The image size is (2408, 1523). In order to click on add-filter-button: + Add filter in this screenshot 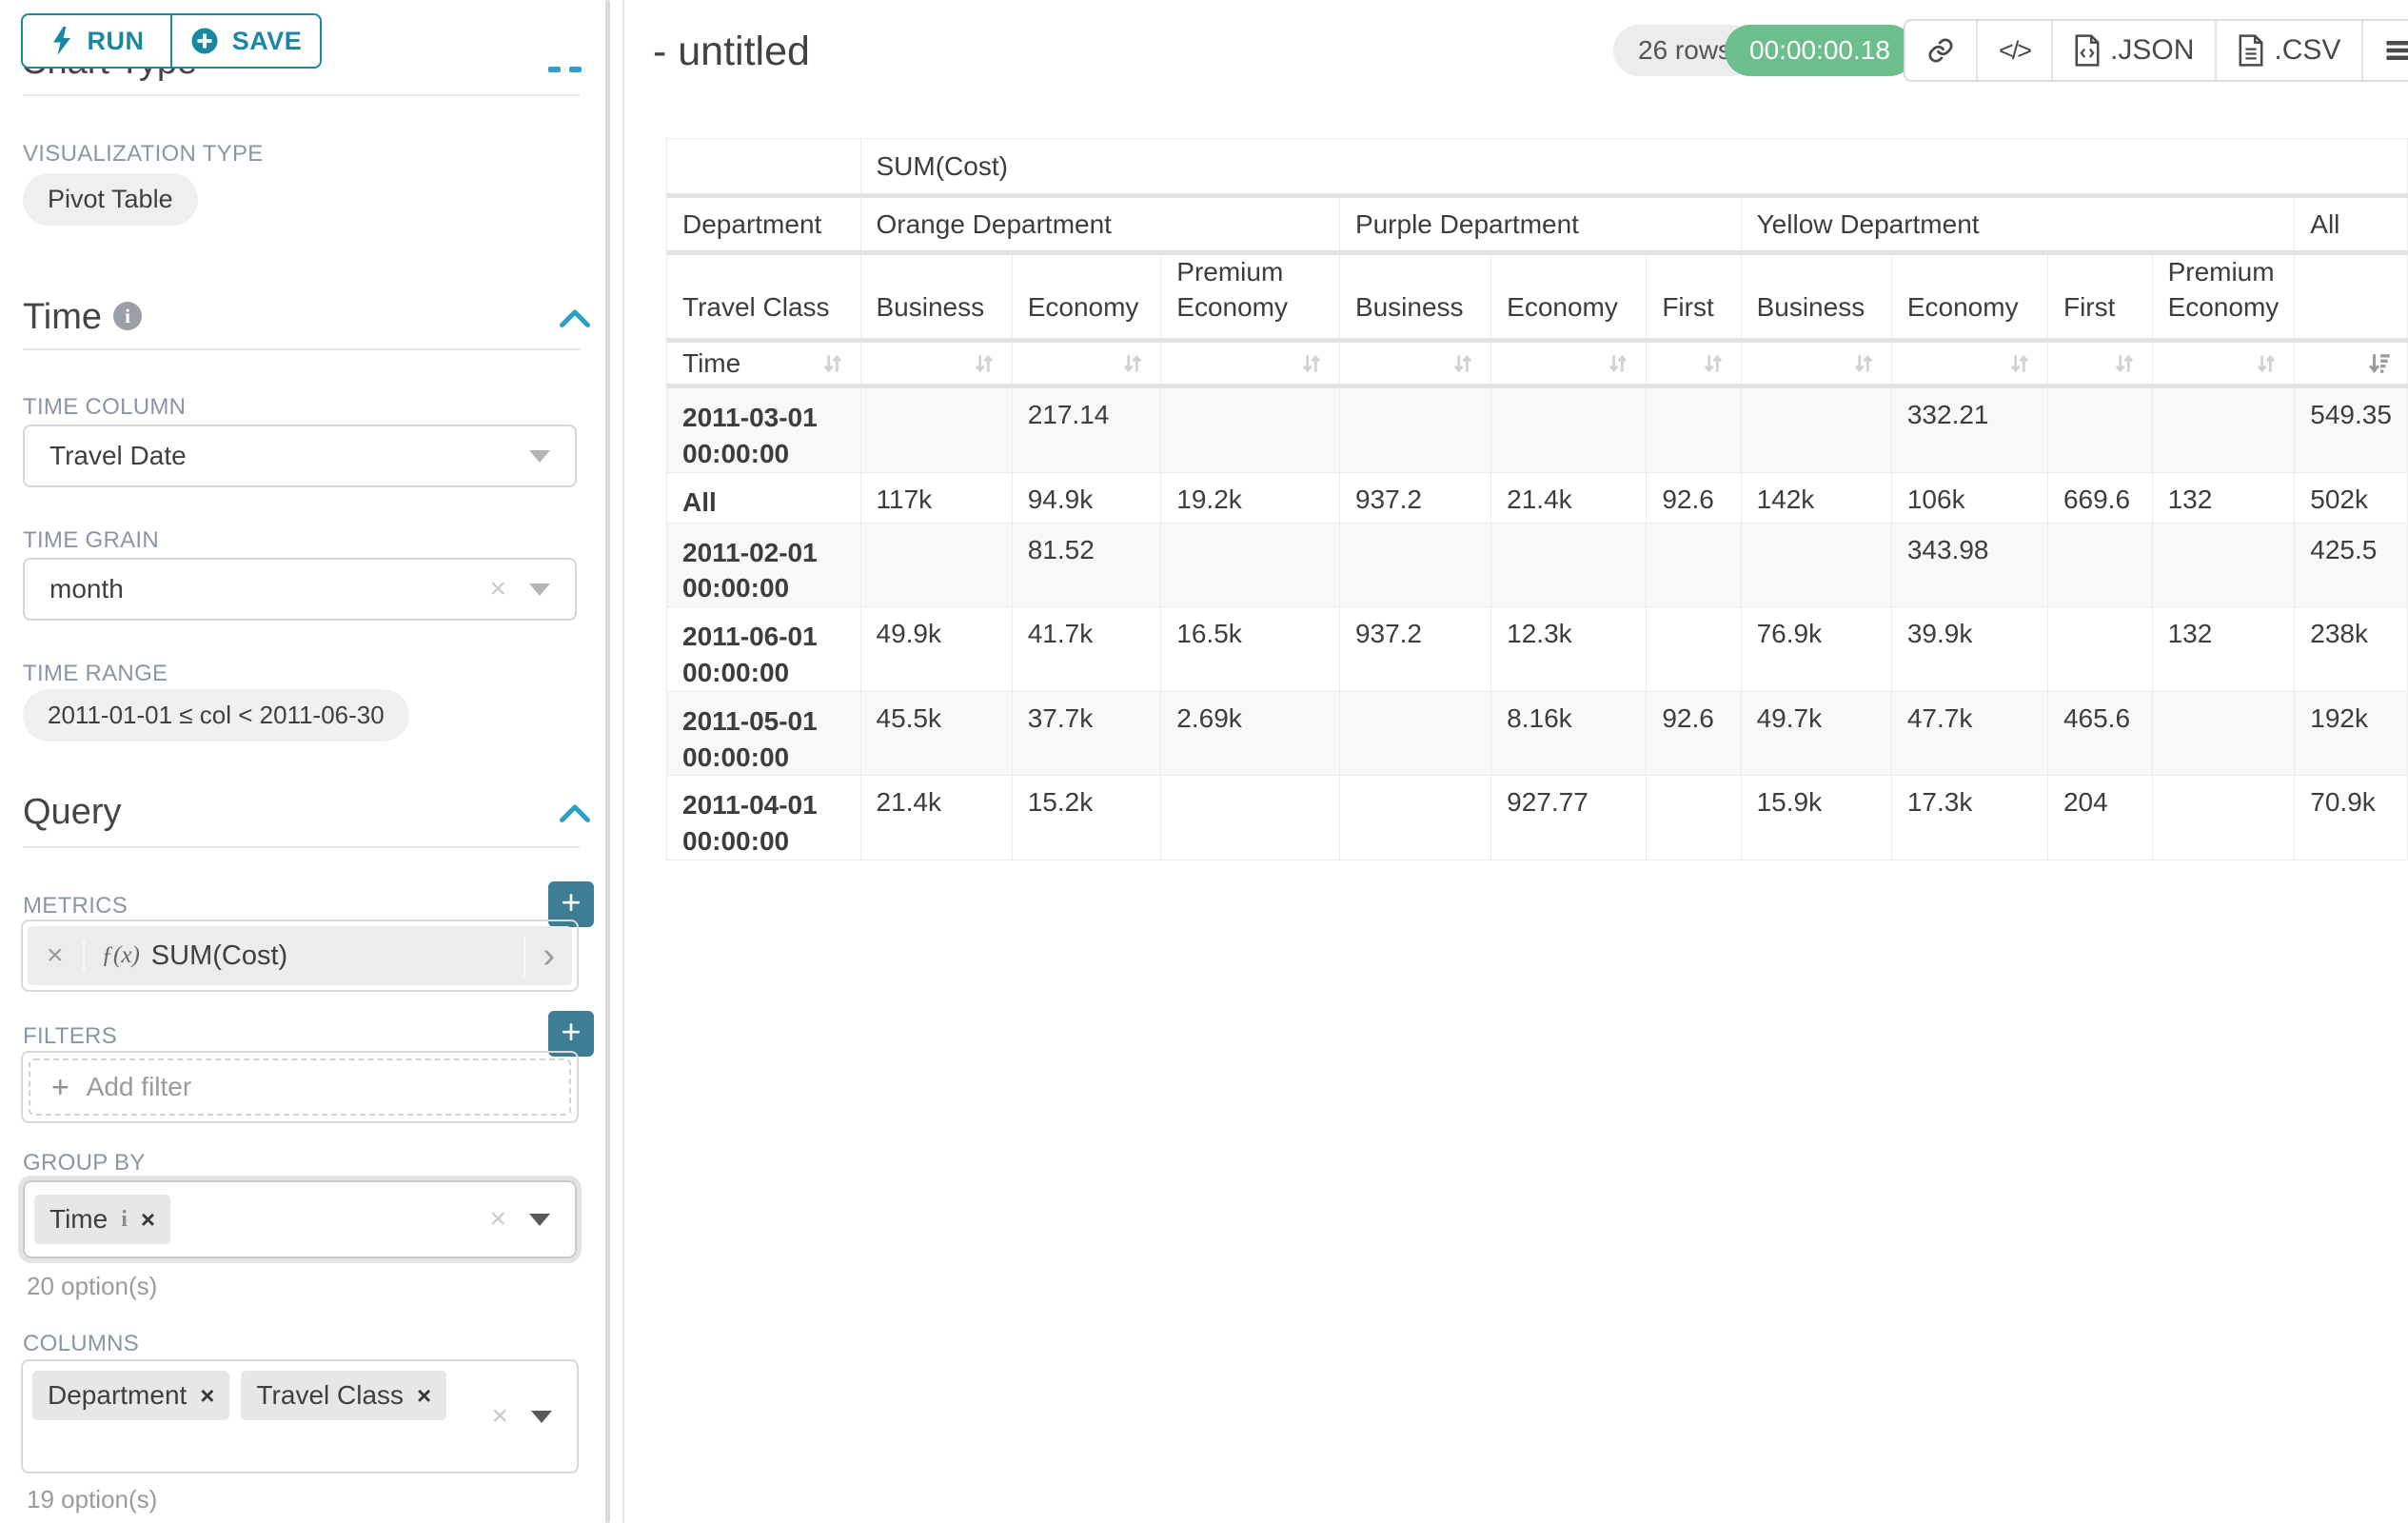, I will do `click(300, 1087)`.